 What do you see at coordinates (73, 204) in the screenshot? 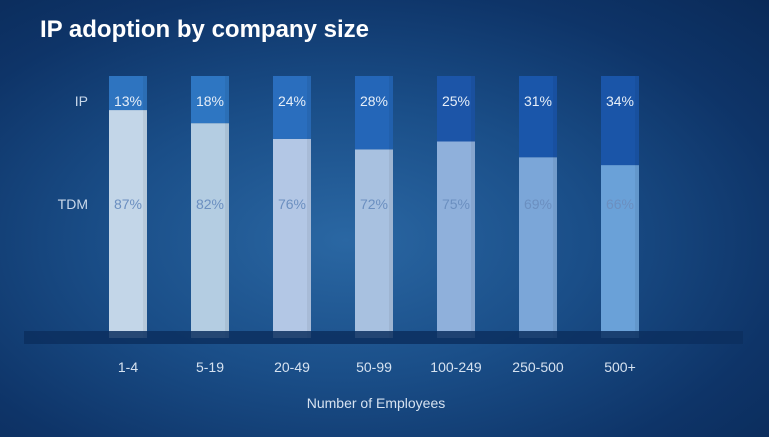
I see `row-label-tdm: TDM` at bounding box center [73, 204].